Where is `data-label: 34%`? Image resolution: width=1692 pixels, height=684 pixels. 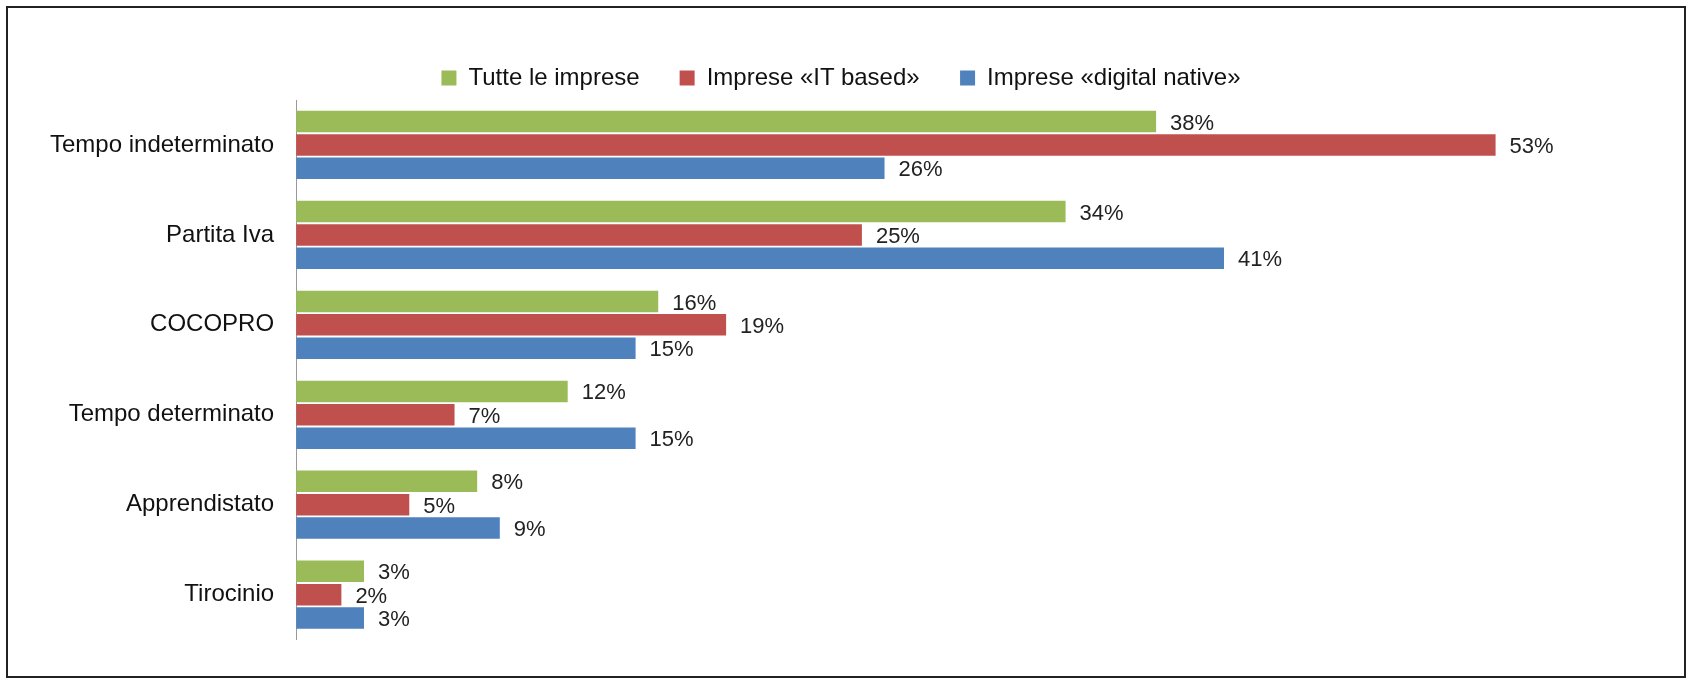 data-label: 34% is located at coordinates (1101, 212).